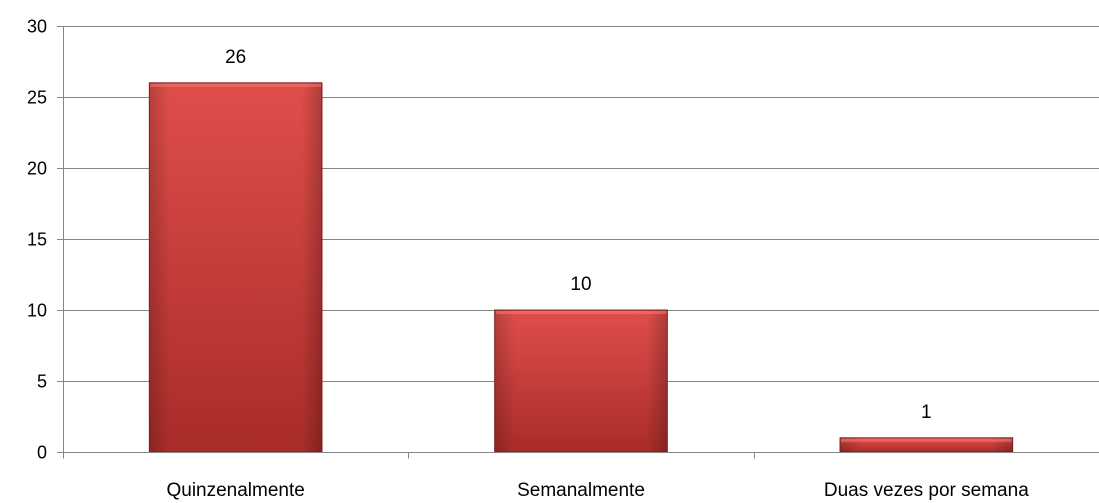  I want to click on data-label: 10, so click(580, 284).